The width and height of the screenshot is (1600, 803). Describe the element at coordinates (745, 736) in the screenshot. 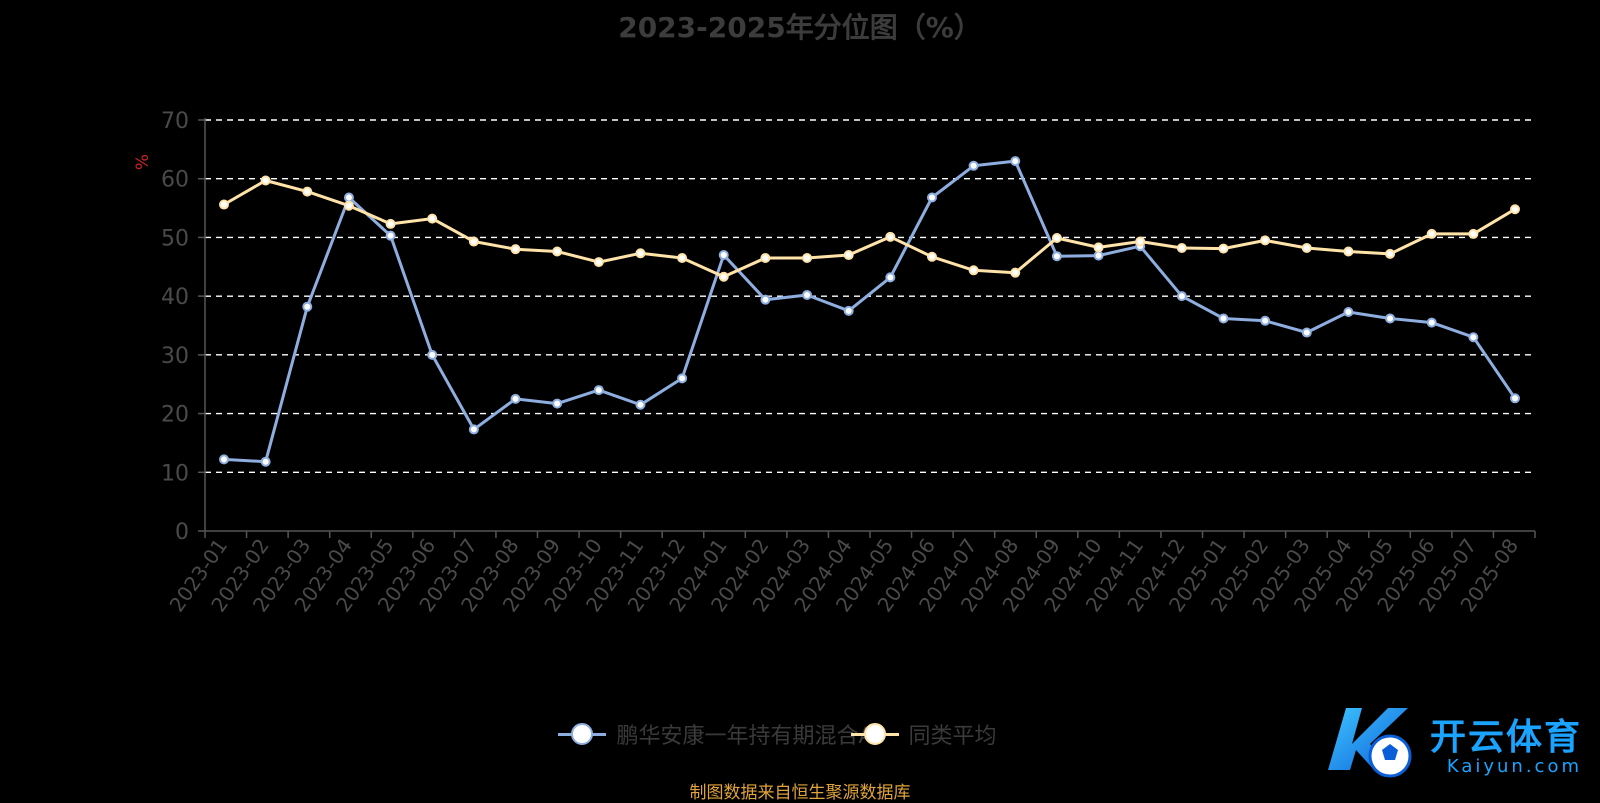

I see `legend-label-series-a: 鹏华安康一年持有期混合A` at that location.